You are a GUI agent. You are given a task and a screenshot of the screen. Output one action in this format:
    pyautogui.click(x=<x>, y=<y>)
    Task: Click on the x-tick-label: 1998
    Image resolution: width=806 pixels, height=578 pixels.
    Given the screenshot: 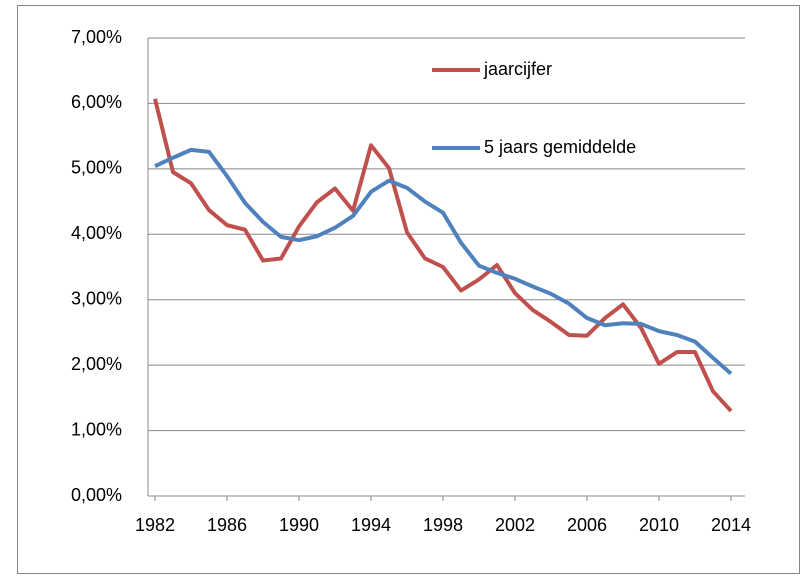 What is the action you would take?
    pyautogui.click(x=443, y=525)
    